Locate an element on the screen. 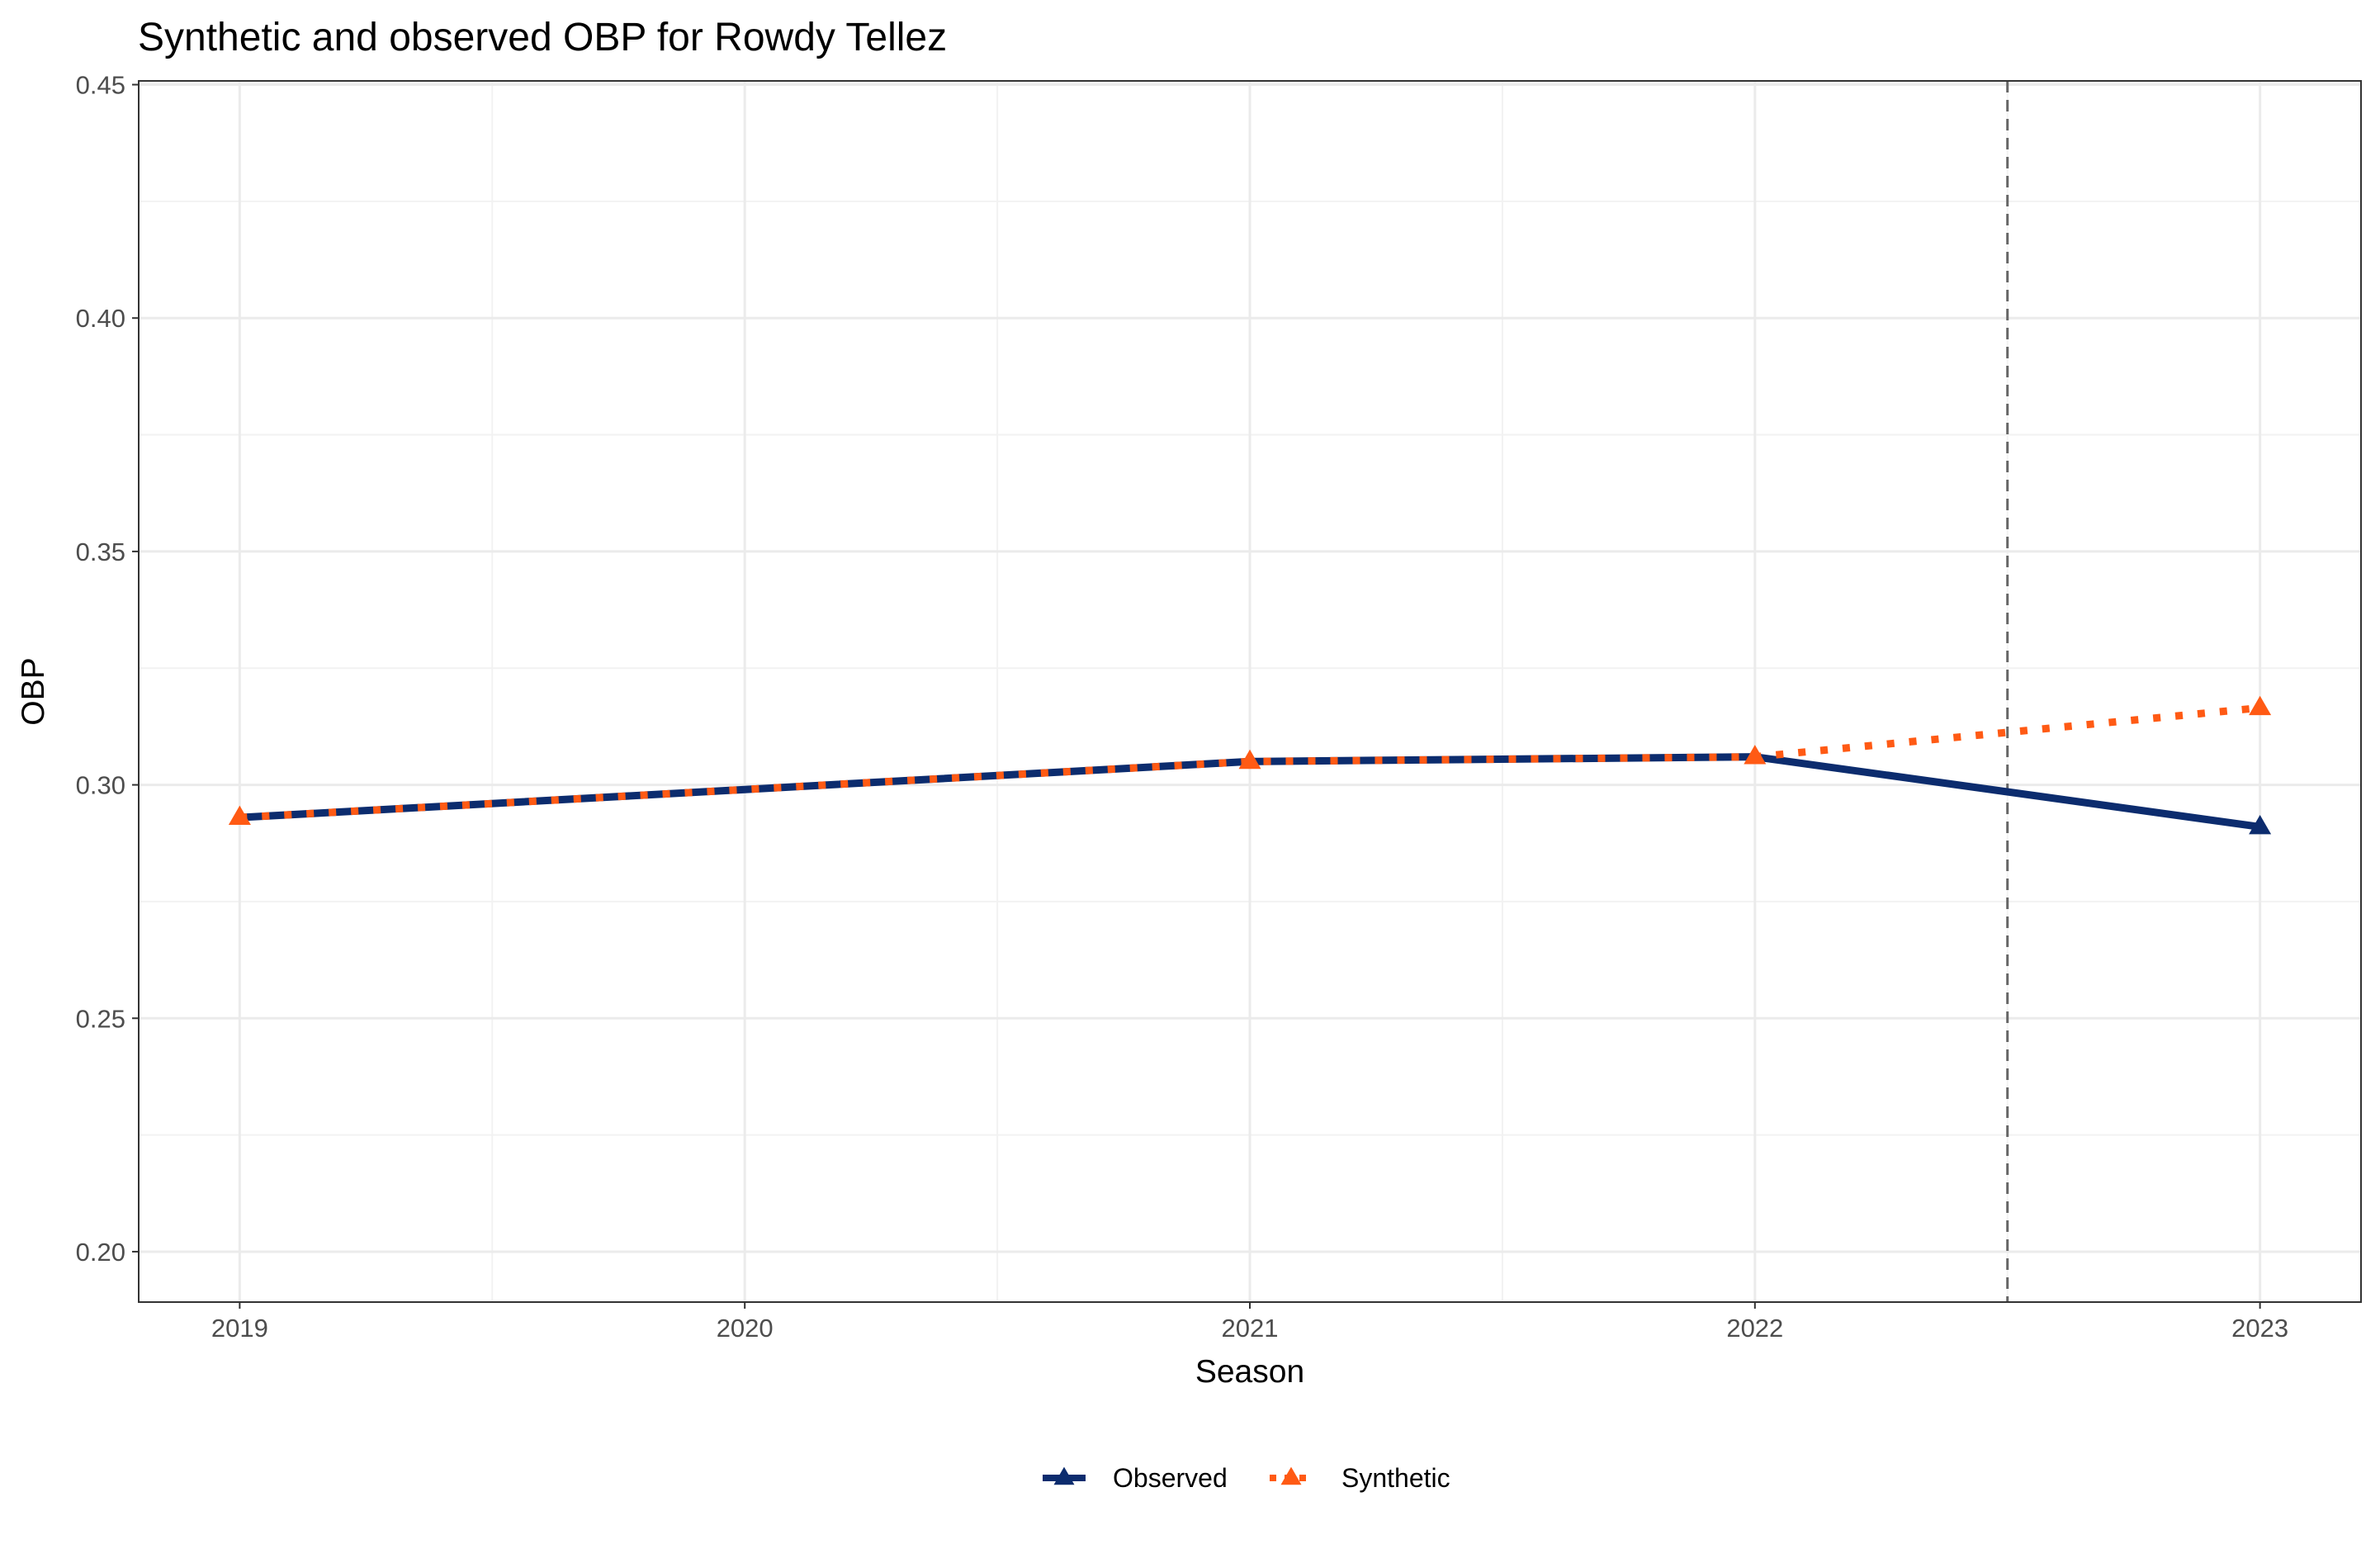 The image size is (2380, 1544). y-tick-label: 0.40 is located at coordinates (100, 319).